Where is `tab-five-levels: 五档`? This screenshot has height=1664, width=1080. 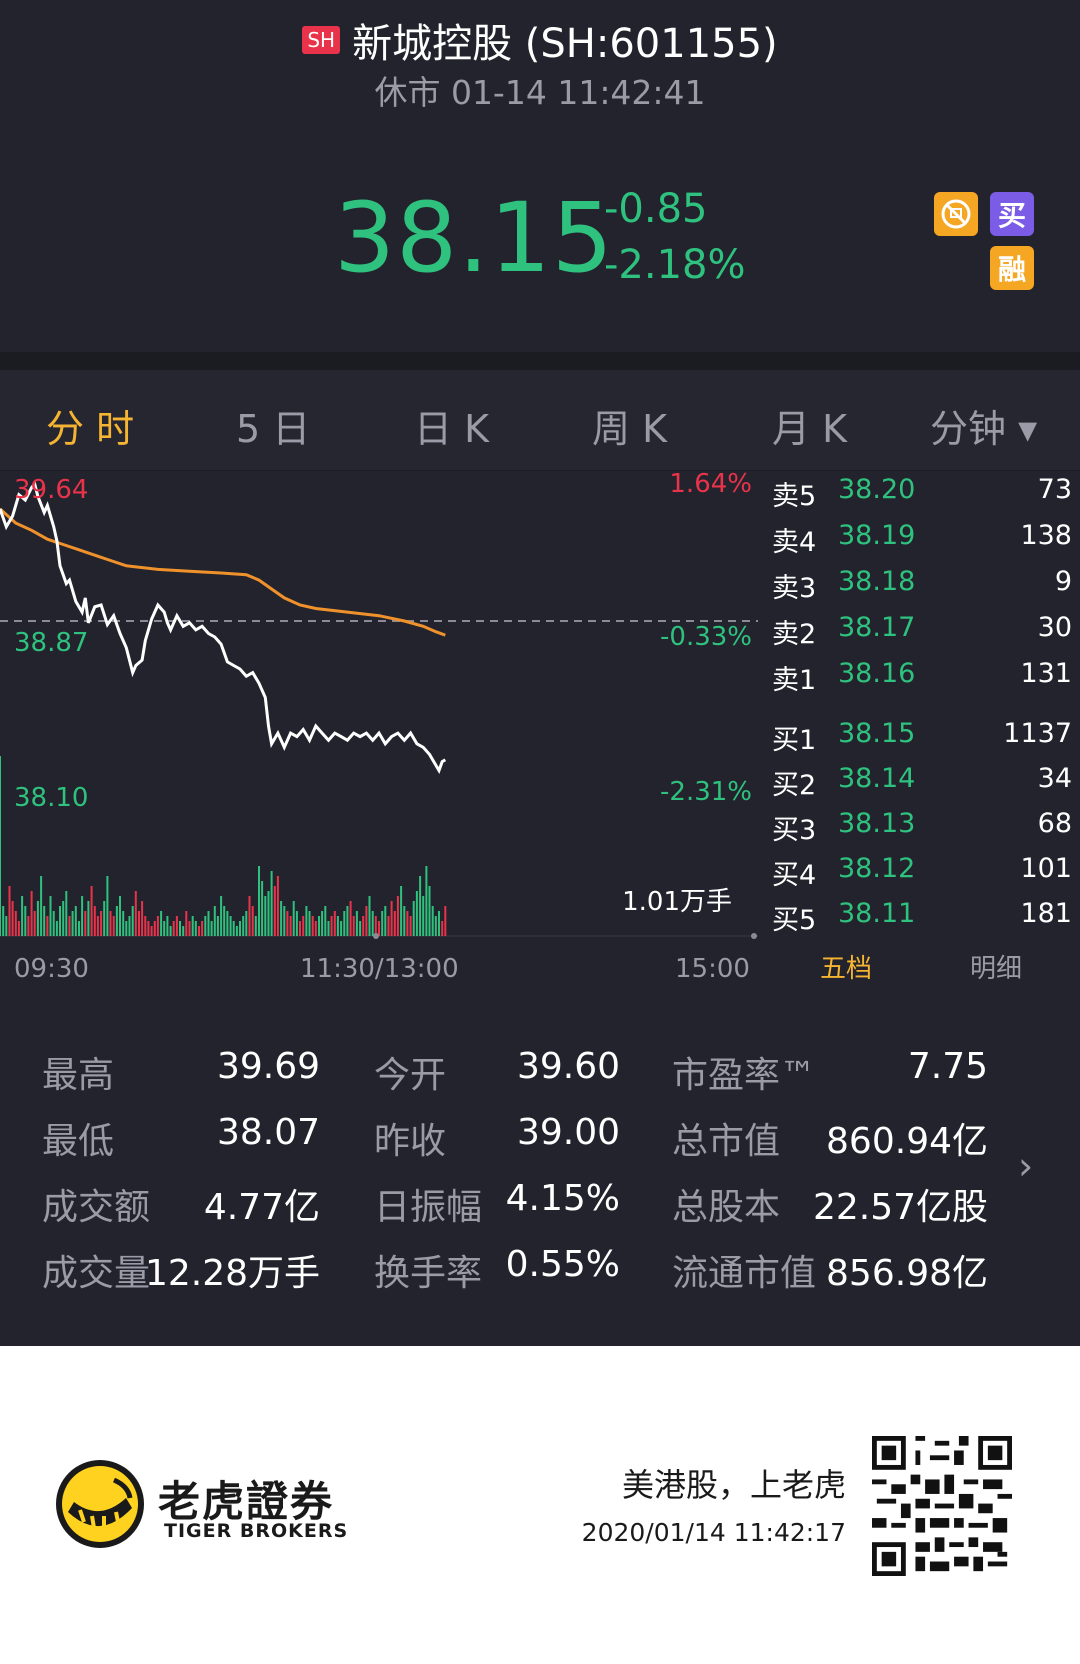
tab-five-levels: 五档 is located at coordinates (846, 969).